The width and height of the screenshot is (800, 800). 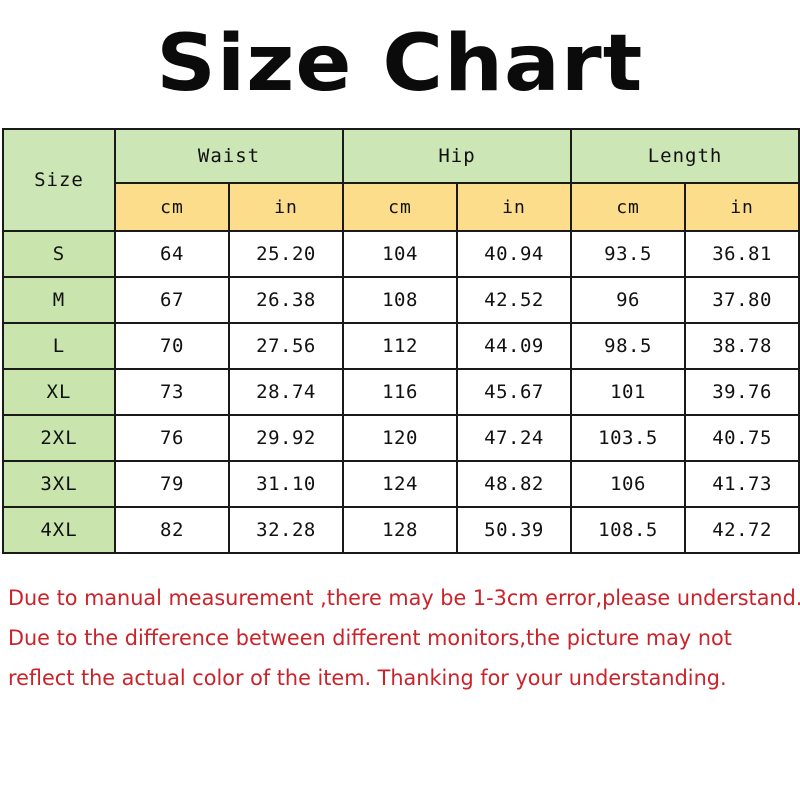 I want to click on cell-hip-in: 44.09, so click(x=514, y=346).